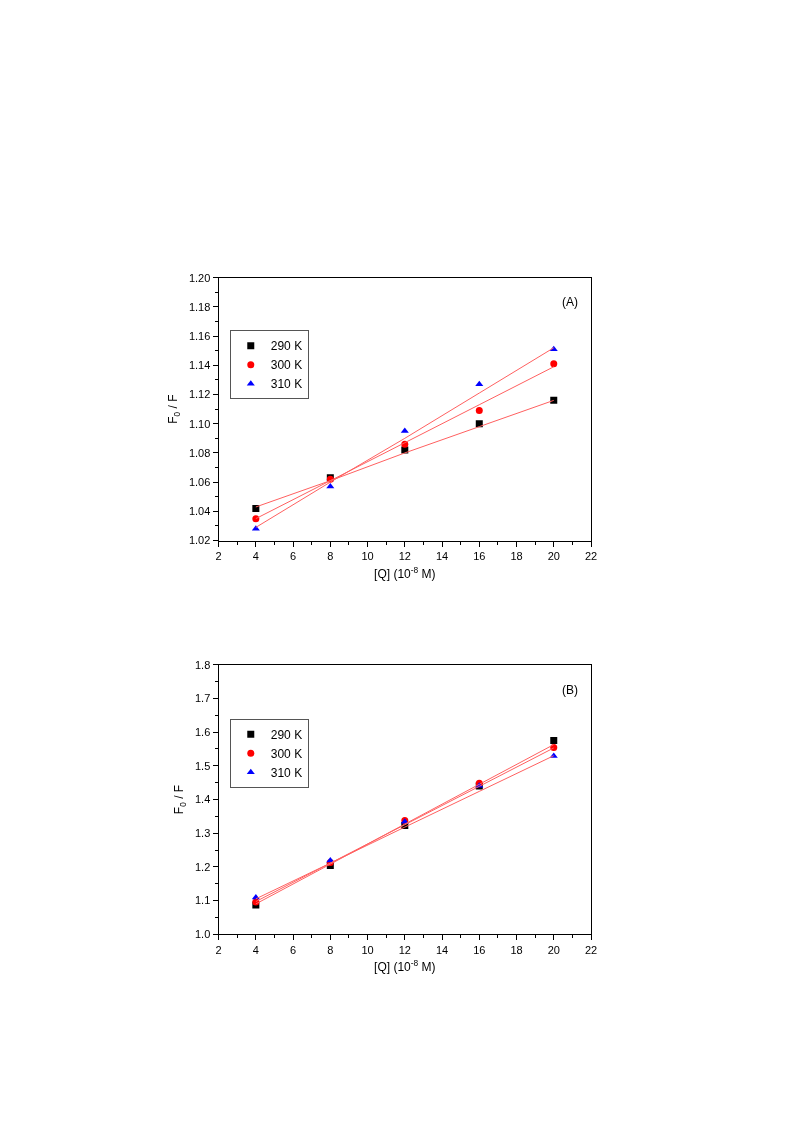  I want to click on y-tick-label: 1.02, so click(199, 540).